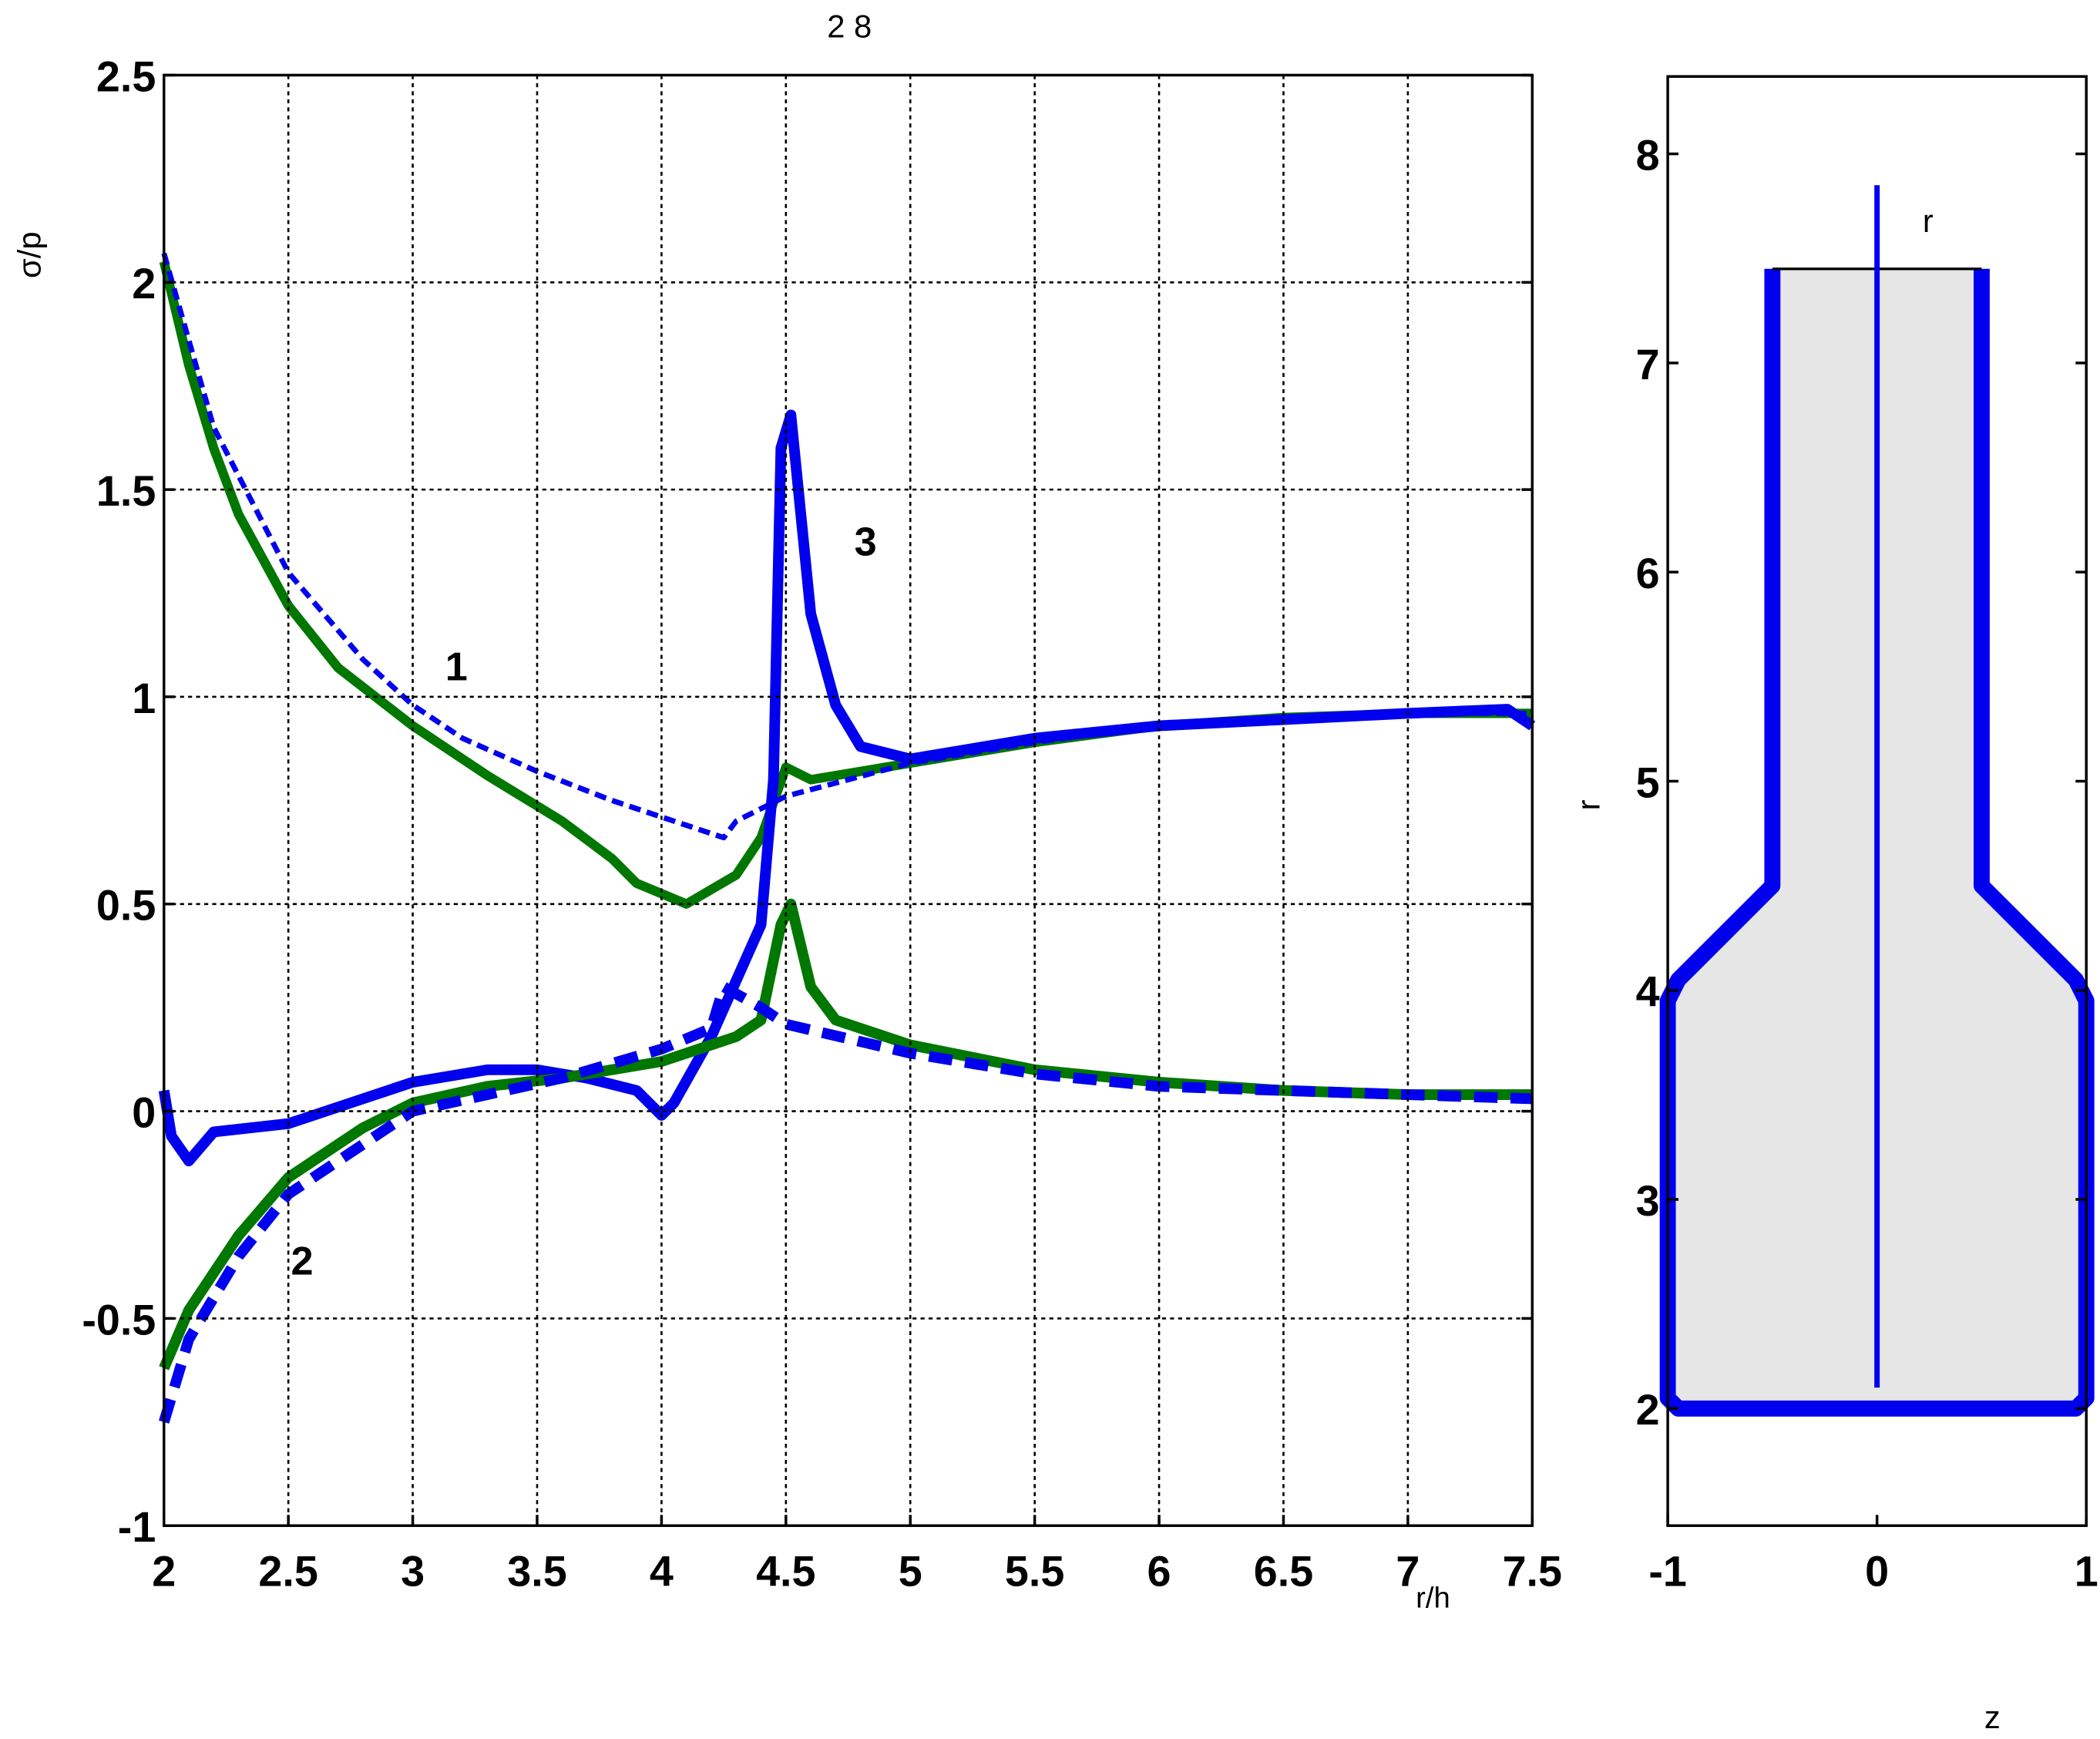  Describe the element at coordinates (1648, 365) in the screenshot. I see `y-tick-label: 7` at that location.